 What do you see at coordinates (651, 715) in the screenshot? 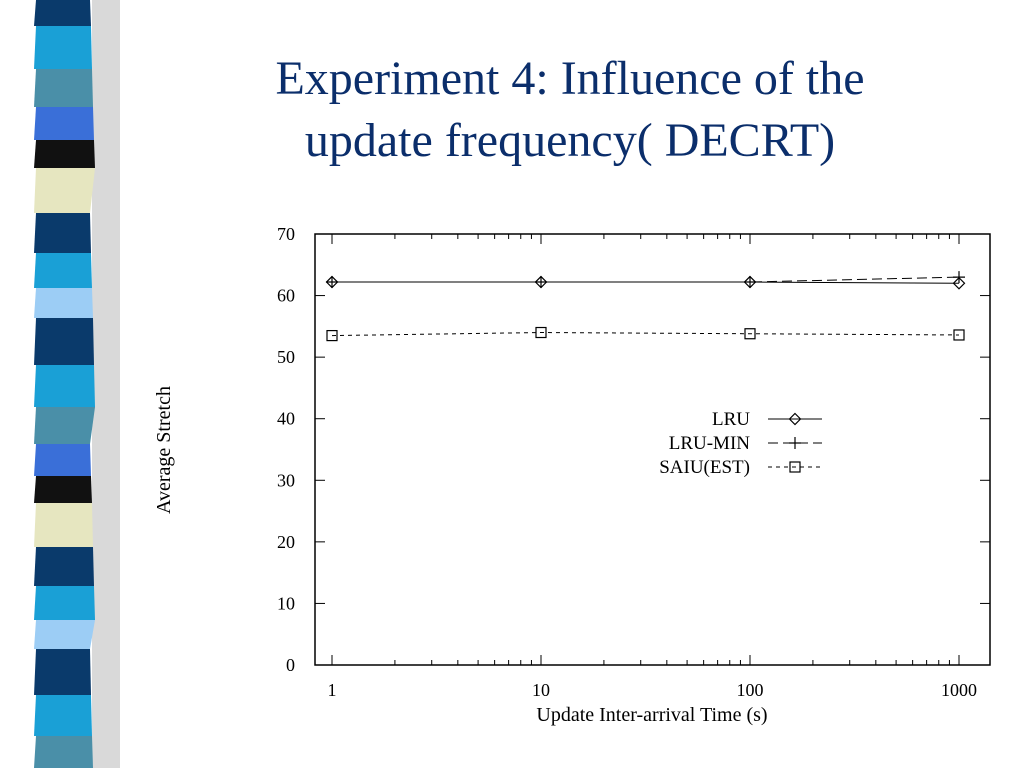
I see `x-axis-title: Update Inter-arrival Time (s)` at bounding box center [651, 715].